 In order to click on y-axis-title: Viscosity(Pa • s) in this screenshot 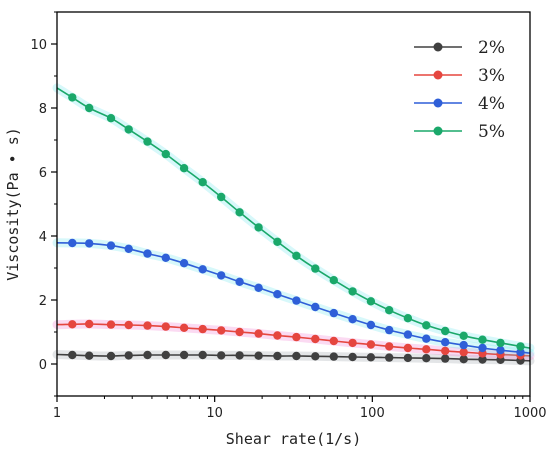, I will do `click(13, 204)`.